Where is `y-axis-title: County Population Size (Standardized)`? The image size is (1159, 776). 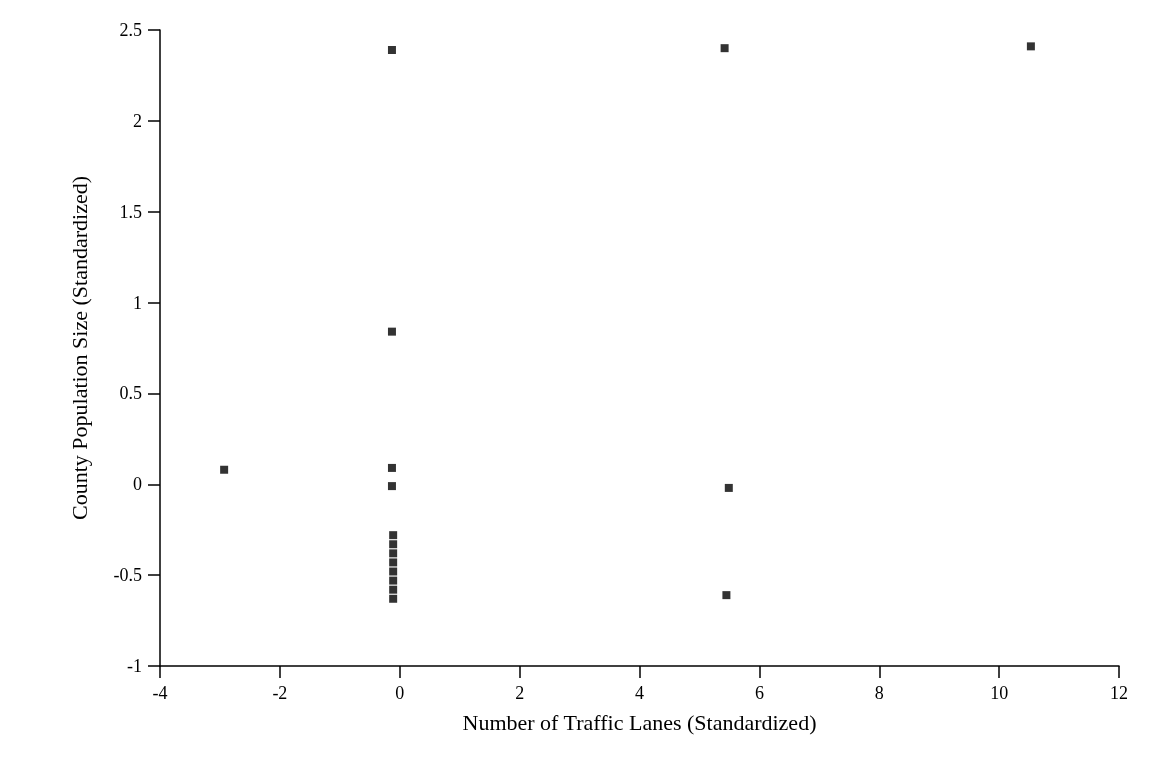 y-axis-title: County Population Size (Standardized) is located at coordinates (79, 348).